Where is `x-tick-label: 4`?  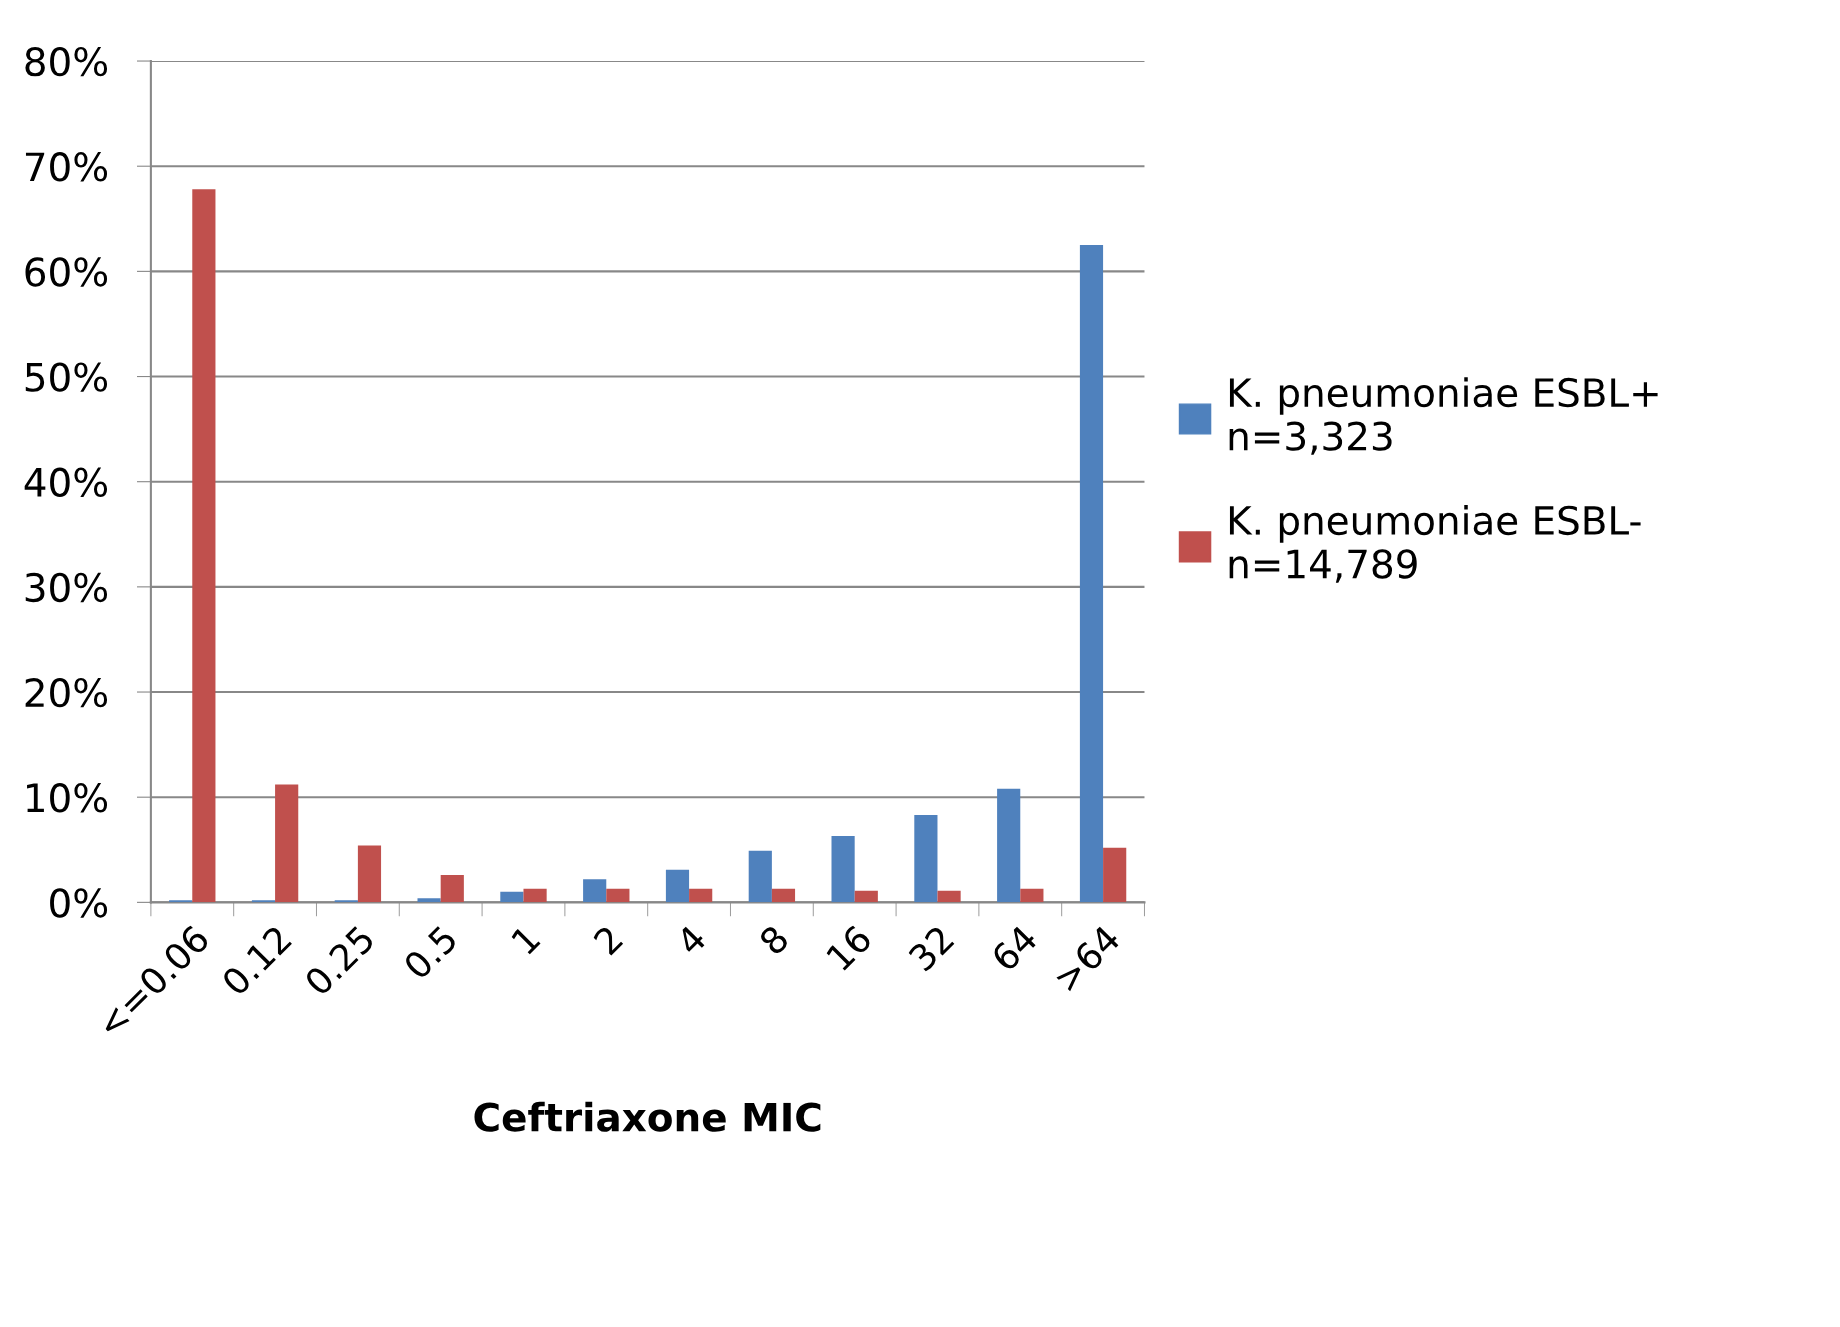
x-tick-label: 4 is located at coordinates (691, 940).